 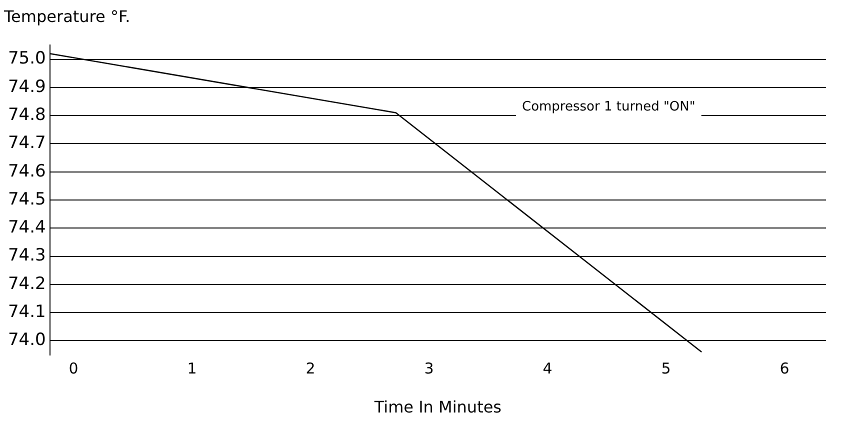 I want to click on x-tick-label: 0, so click(x=73, y=369).